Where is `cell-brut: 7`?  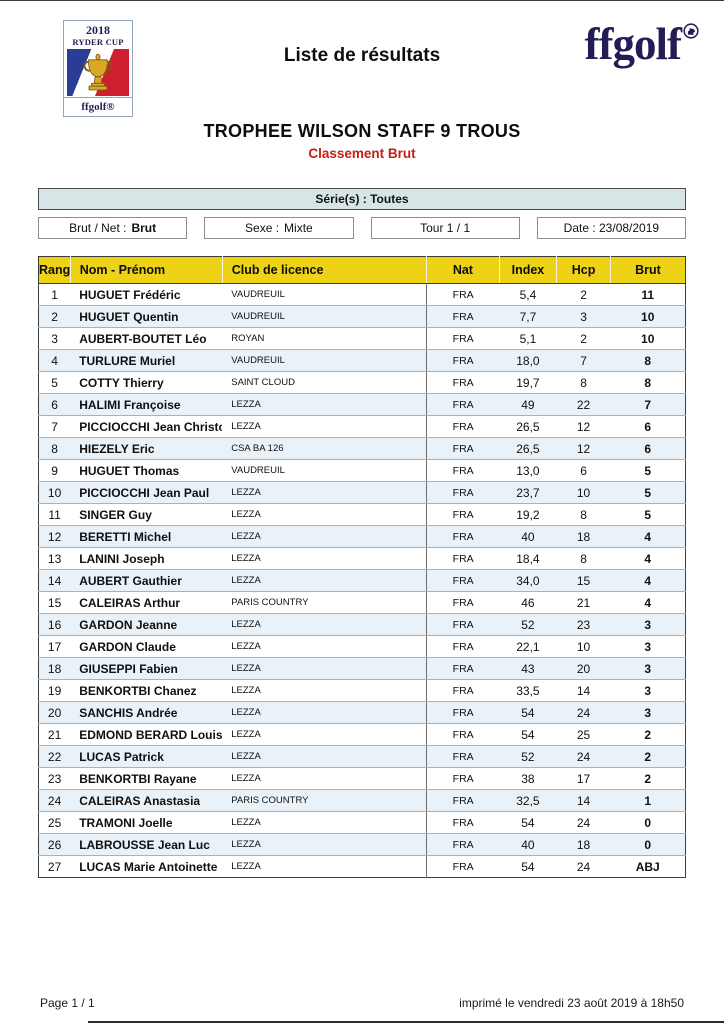
cell-brut: 7 is located at coordinates (648, 404).